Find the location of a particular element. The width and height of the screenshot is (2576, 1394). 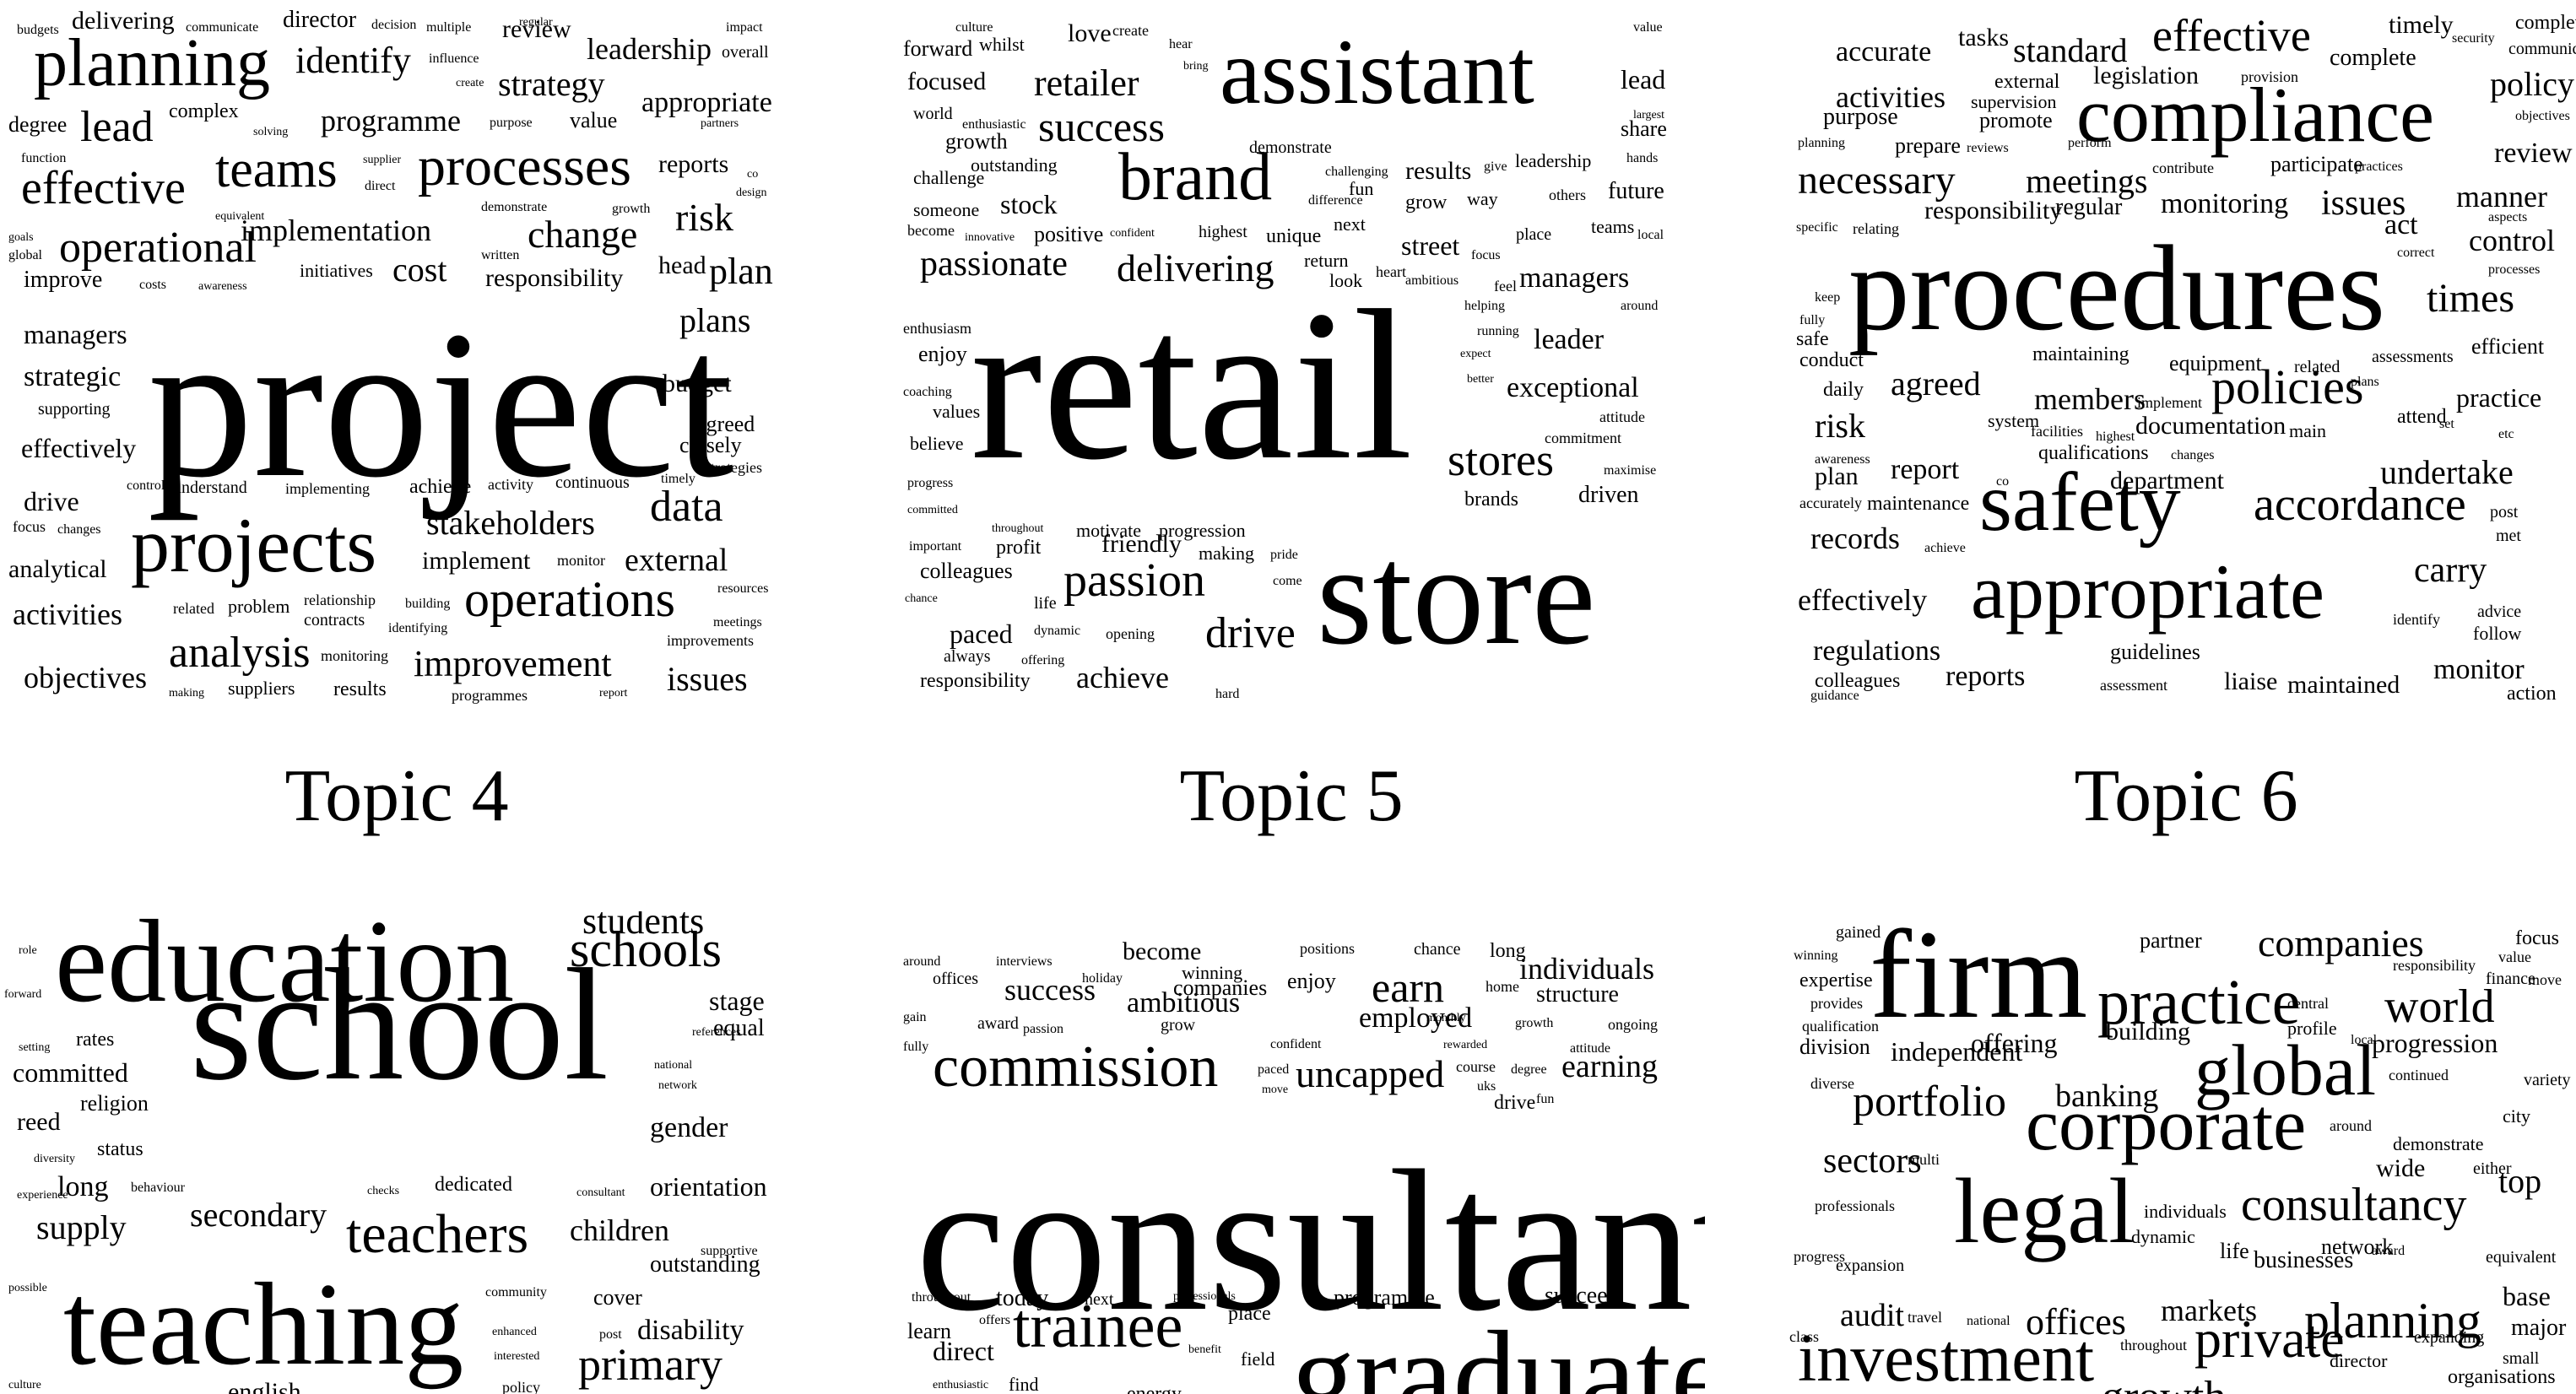

cloud-word: growth is located at coordinates (2164, 1384).